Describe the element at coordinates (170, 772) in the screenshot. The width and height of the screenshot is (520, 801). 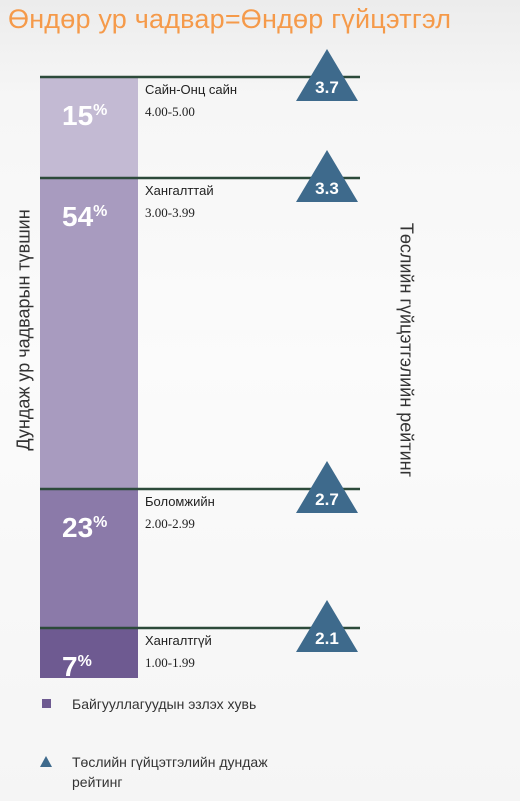
I see `legend-entry-rating: Төслийн гүйцэтгэлийн дундаж рейтинг` at that location.